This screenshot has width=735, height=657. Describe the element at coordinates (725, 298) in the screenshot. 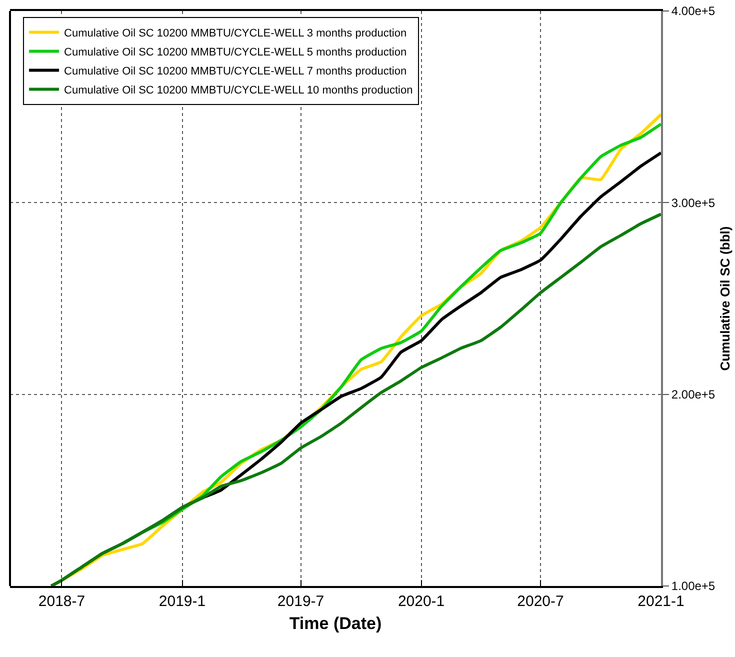

I see `y-axis-title: Cumulative Oil SC (bbl)` at that location.